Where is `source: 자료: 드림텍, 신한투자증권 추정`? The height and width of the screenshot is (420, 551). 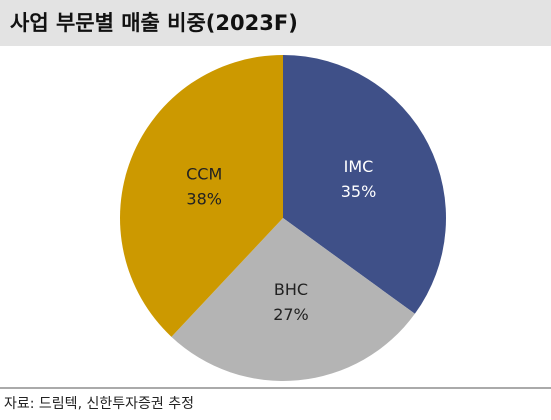
source: 자료: 드림텍, 신한투자증권 추정 is located at coordinates (99, 404).